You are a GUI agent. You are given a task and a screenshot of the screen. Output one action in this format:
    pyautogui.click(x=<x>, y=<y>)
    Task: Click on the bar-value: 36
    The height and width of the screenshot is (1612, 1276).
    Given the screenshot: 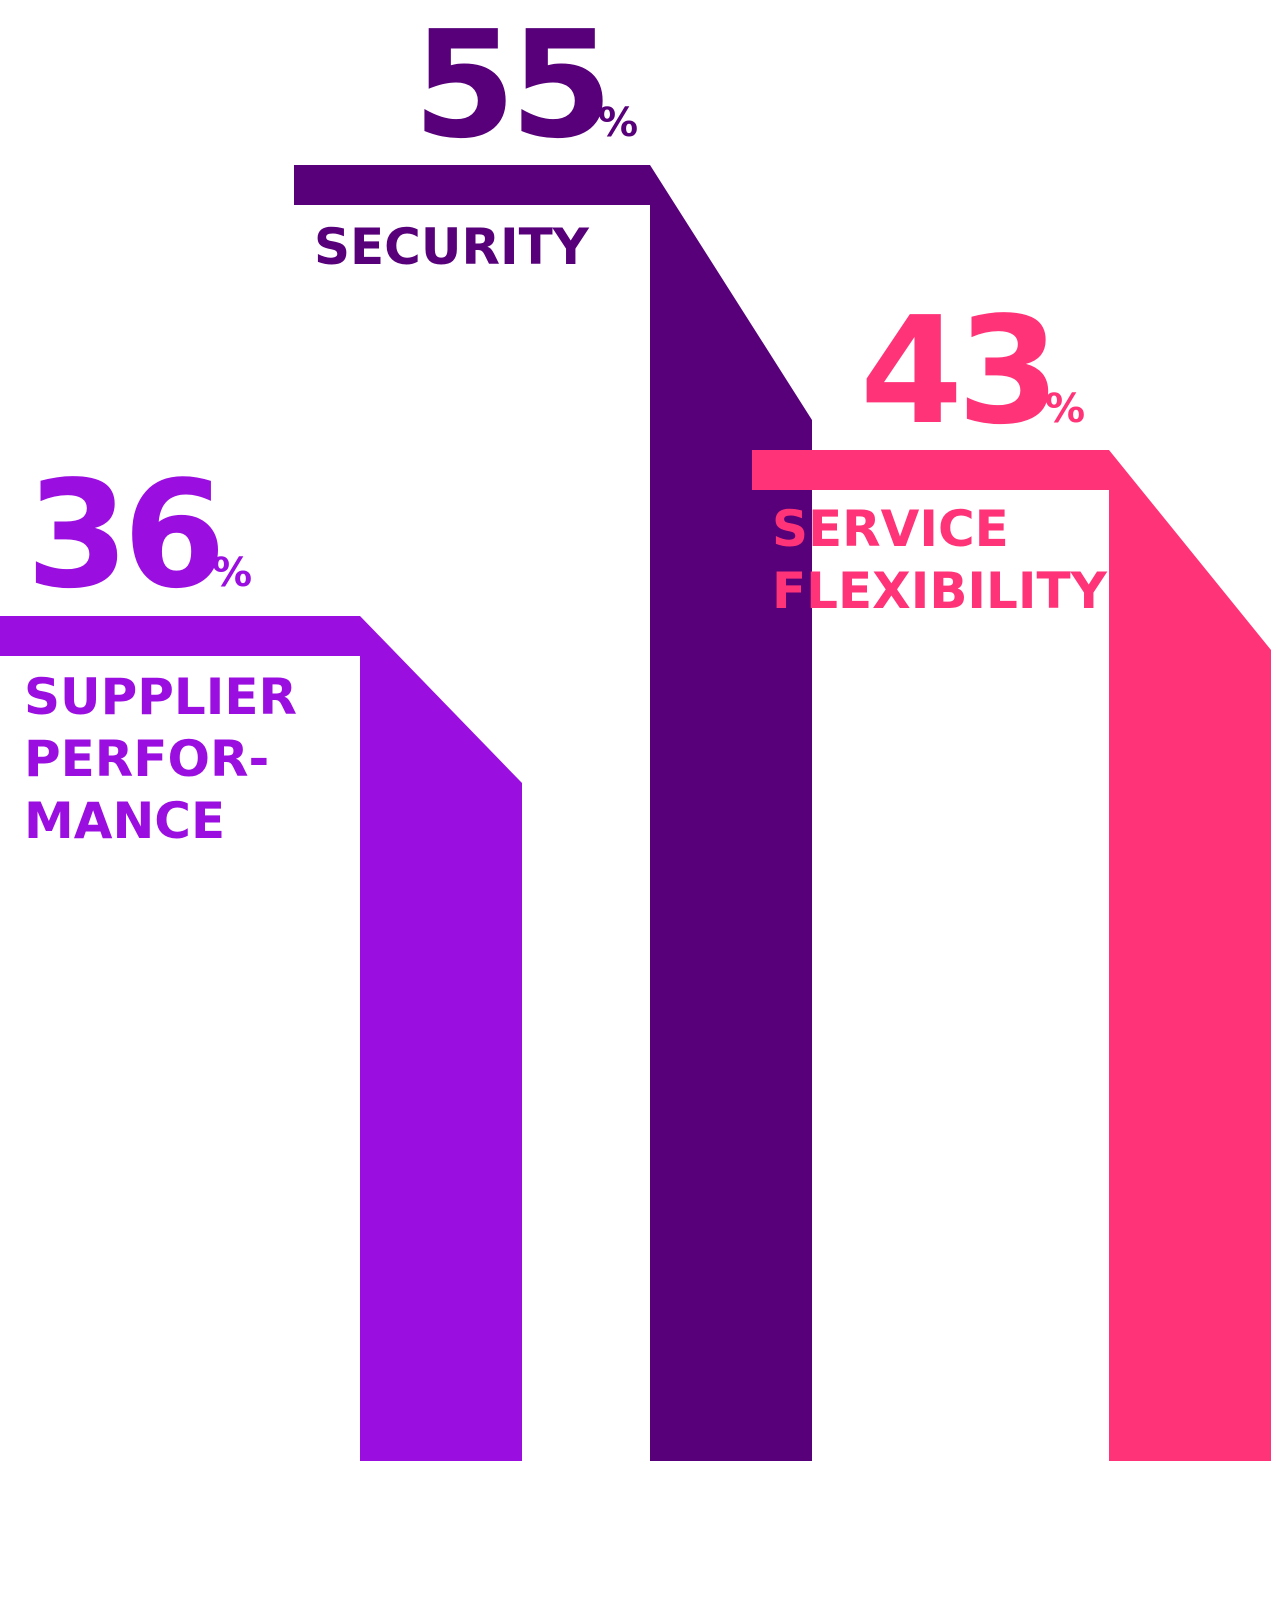 What is the action you would take?
    pyautogui.click(x=123, y=535)
    